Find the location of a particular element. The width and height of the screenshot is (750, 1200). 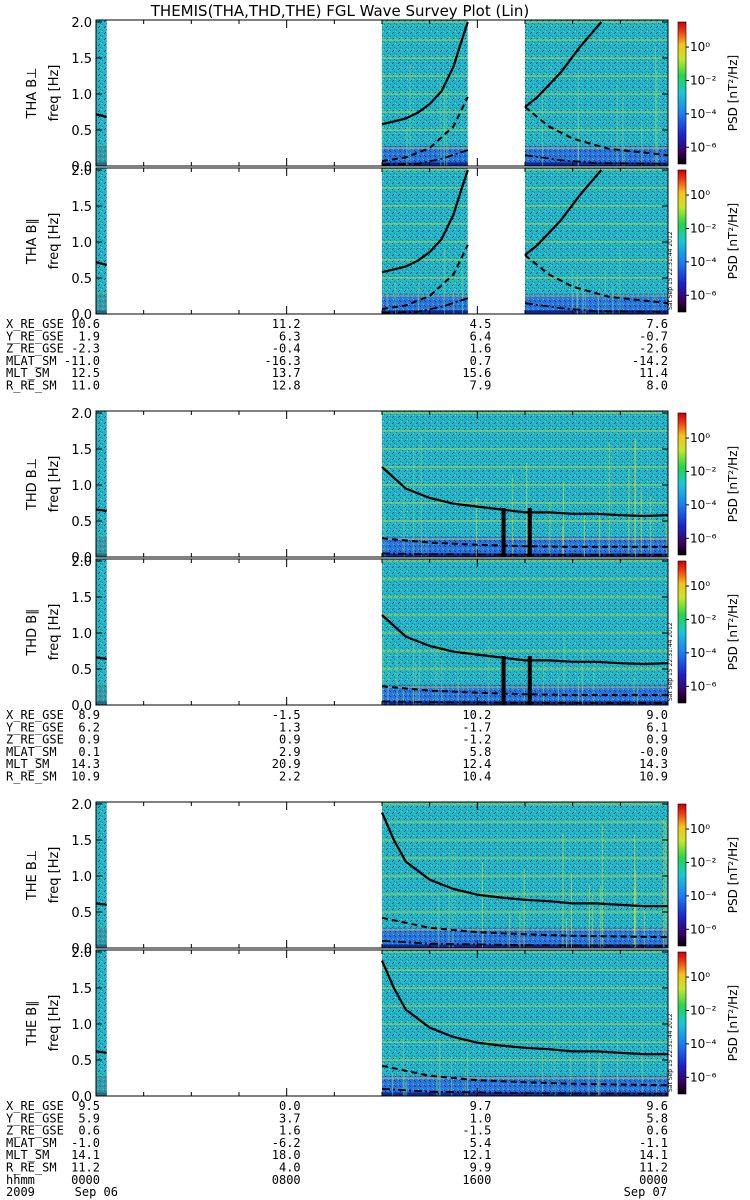

ephemeris-value: 0.9 is located at coordinates (89, 740).